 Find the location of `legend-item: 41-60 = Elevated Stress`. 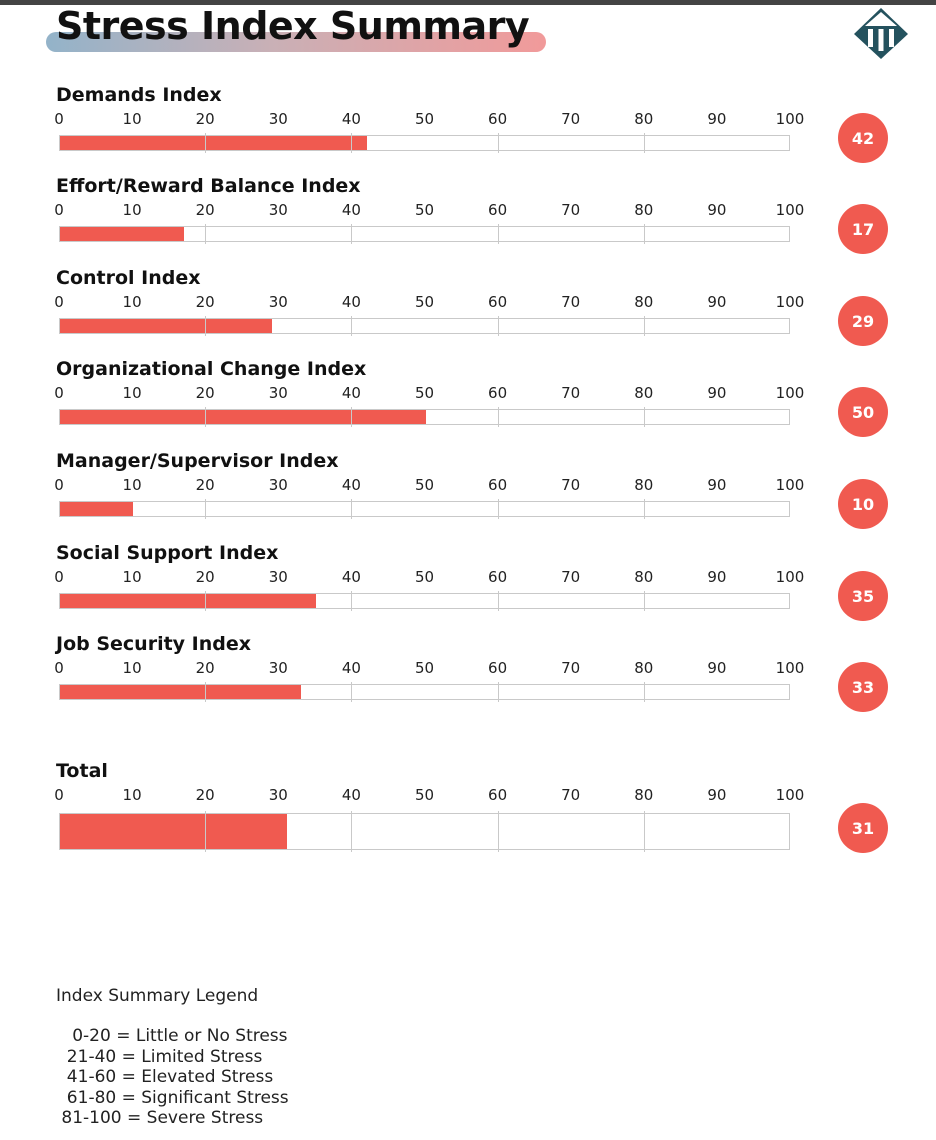

legend-item: 41-60 = Elevated Stress is located at coordinates (165, 1077).